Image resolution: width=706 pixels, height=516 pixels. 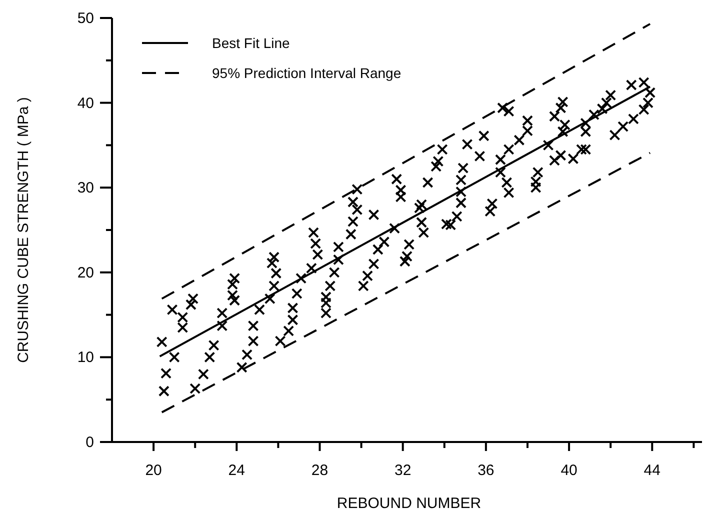 I want to click on x-axis-title: REBOUND NUMBER, so click(x=409, y=503).